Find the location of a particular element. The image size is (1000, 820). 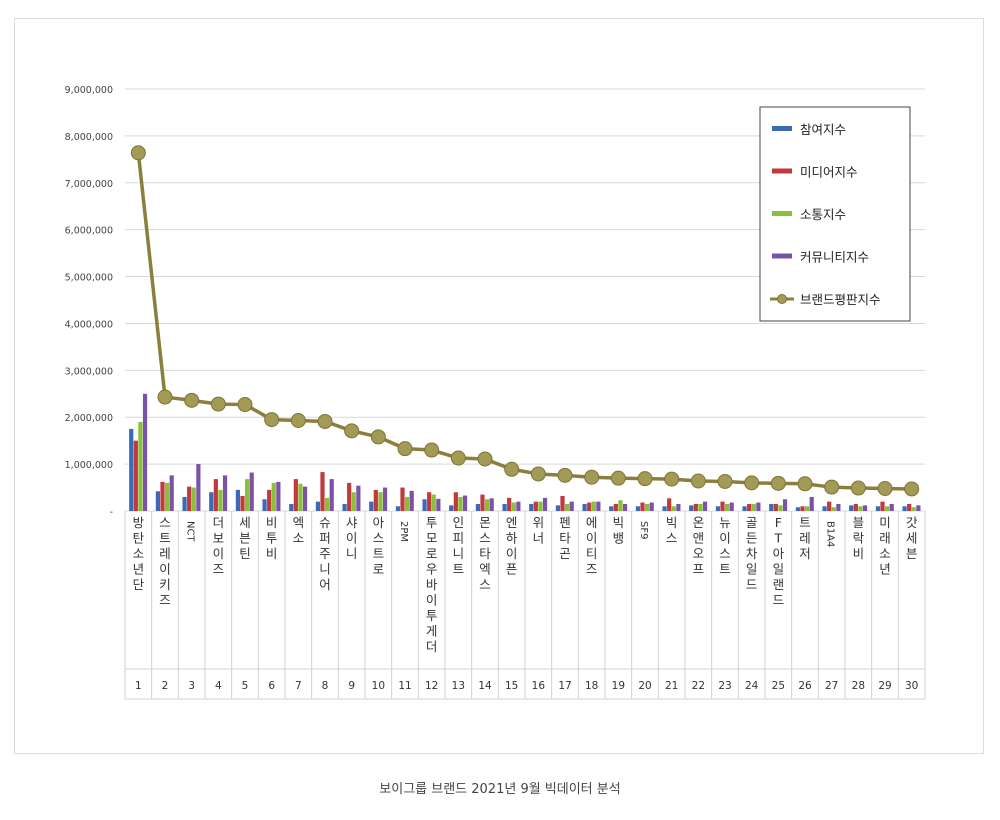

bar-참여지수-20 is located at coordinates (637, 508).